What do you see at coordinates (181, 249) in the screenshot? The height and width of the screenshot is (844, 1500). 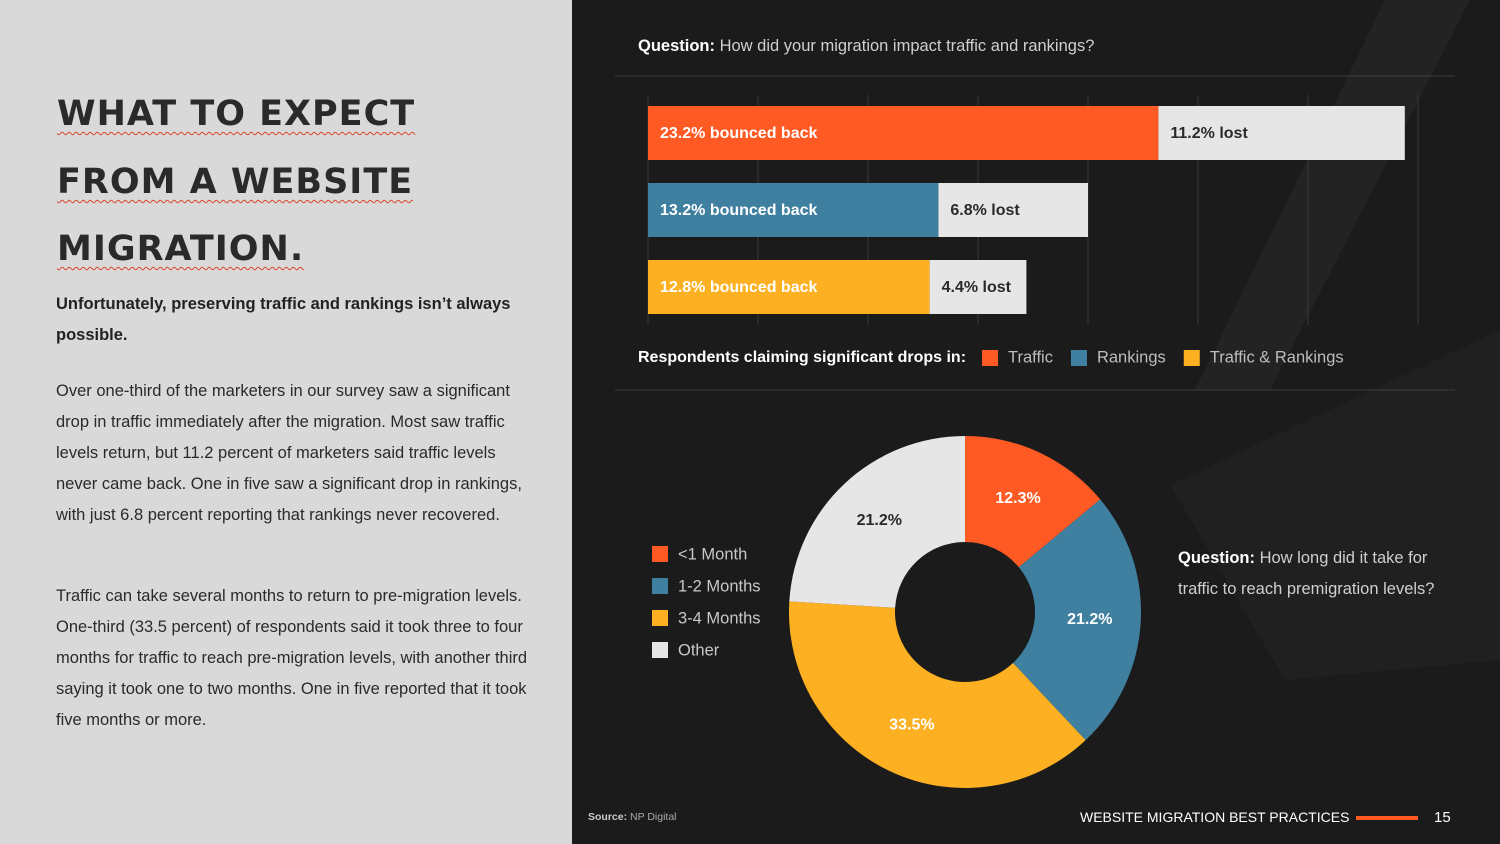 I see `title-line: MIGRATION.` at bounding box center [181, 249].